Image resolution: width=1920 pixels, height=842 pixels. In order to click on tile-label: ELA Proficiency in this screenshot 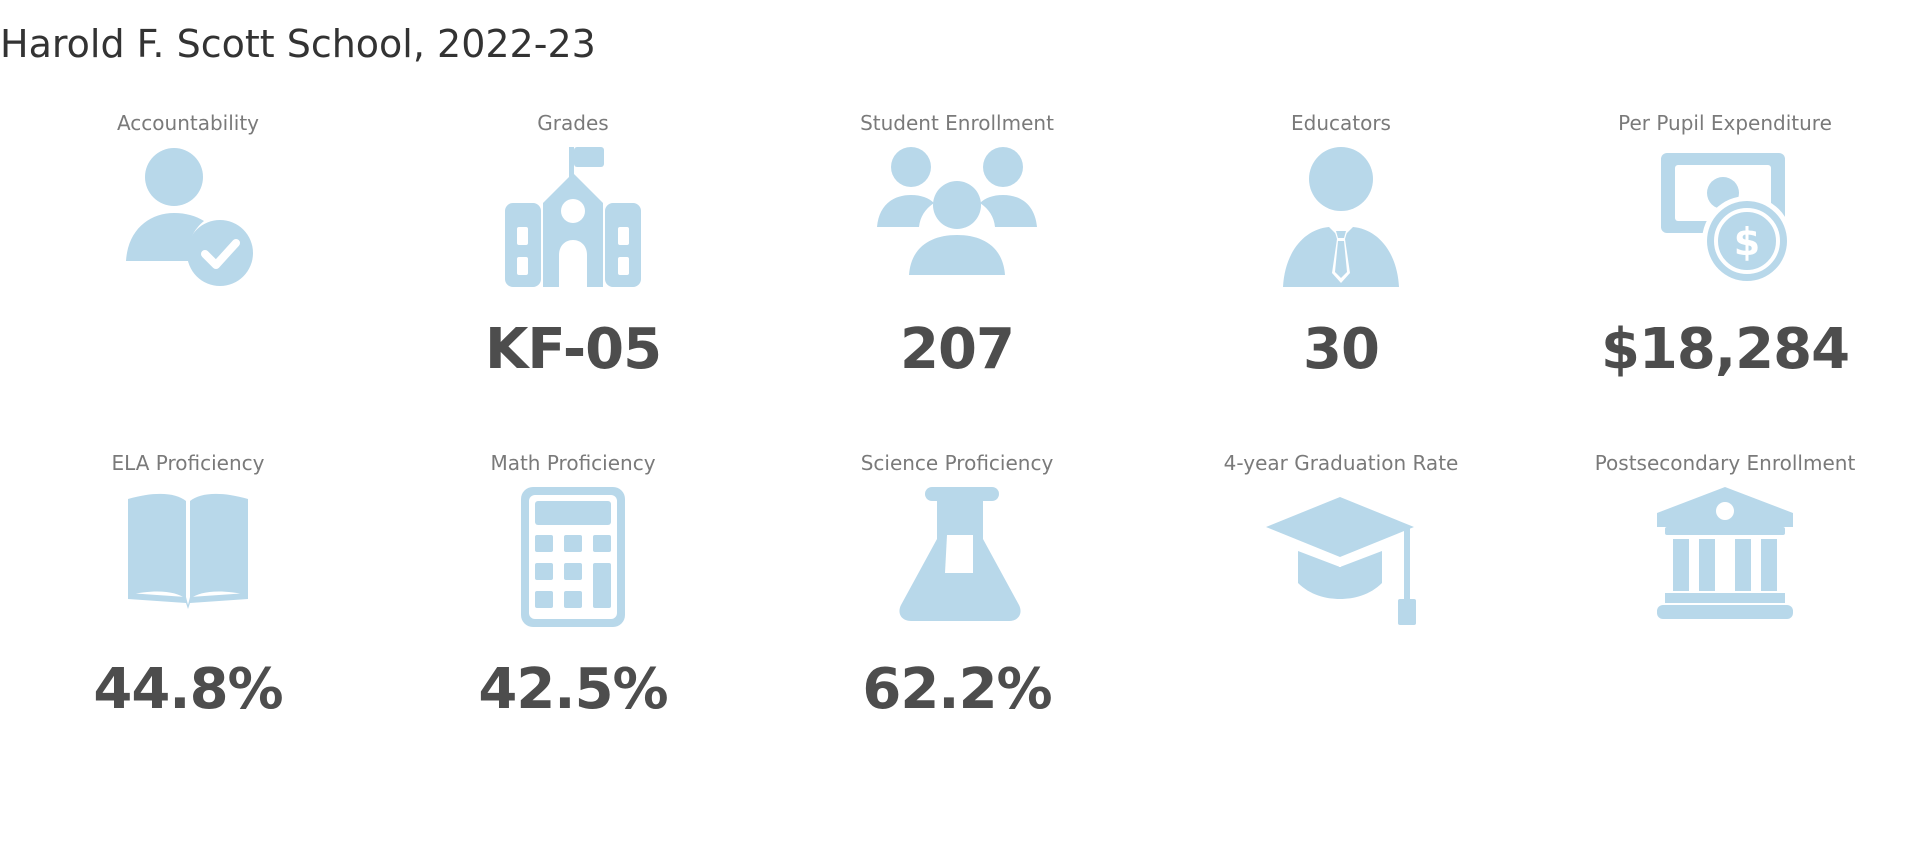, I will do `click(188, 463)`.